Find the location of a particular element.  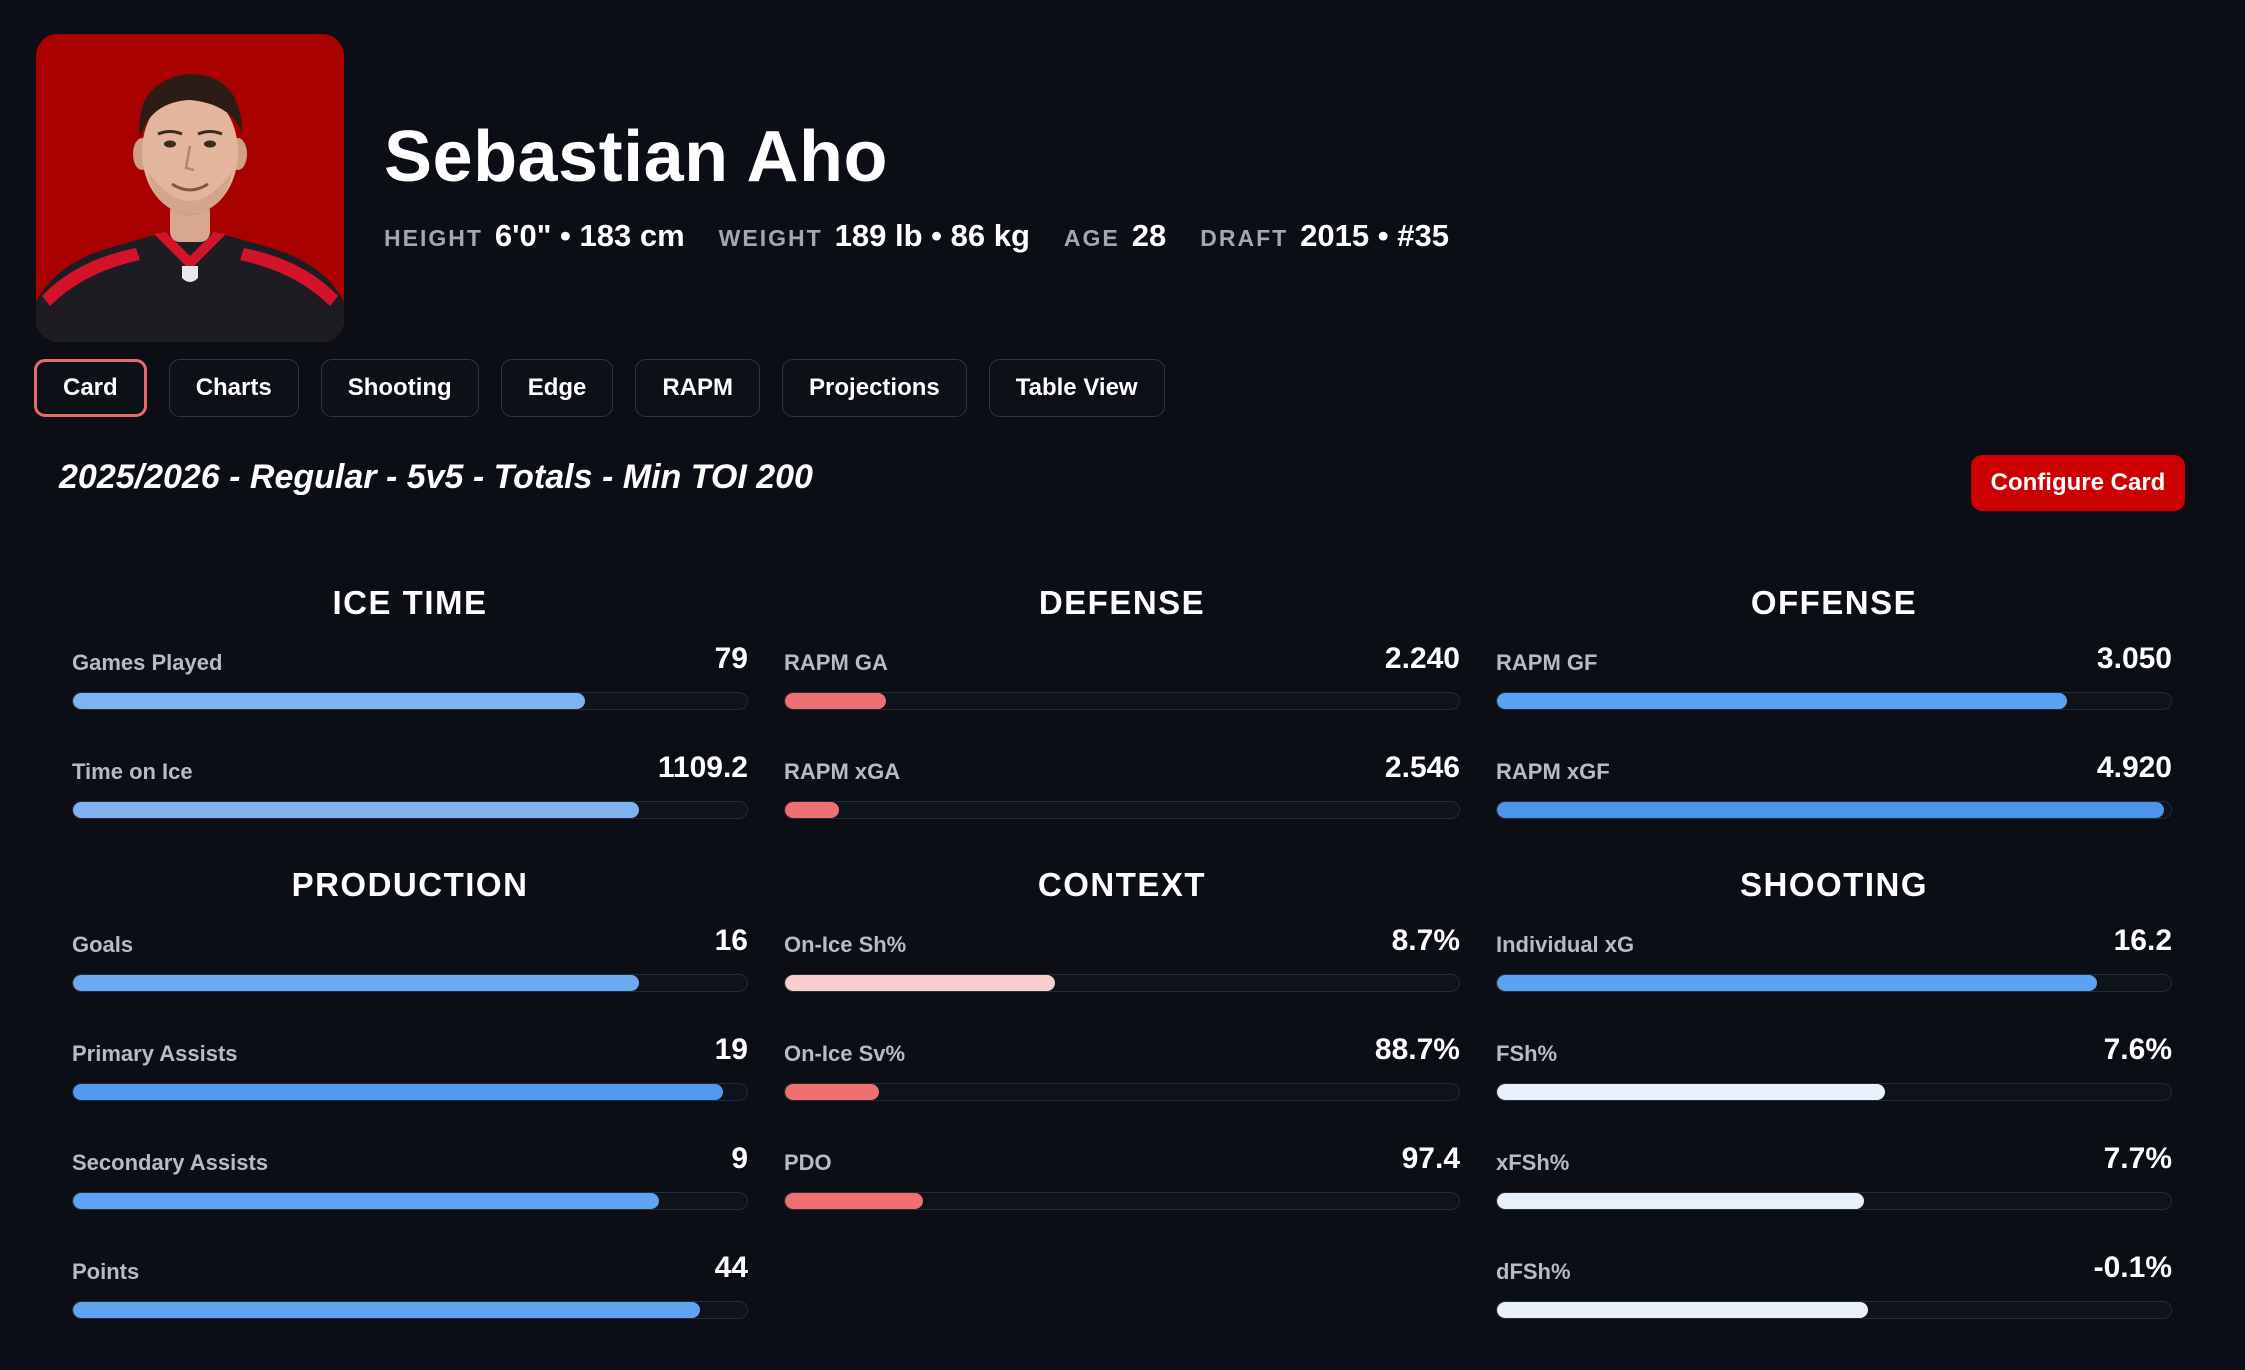

vital-draft: DRAFT 2015 • #35 is located at coordinates (1324, 236).